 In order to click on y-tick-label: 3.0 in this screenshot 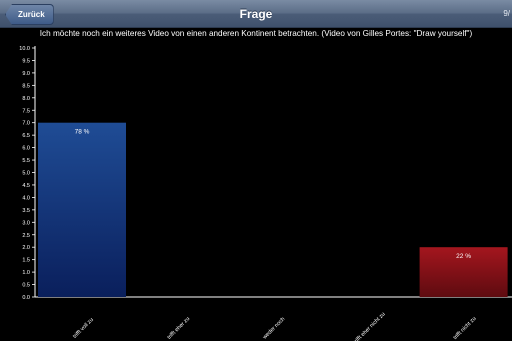, I will do `click(26, 223)`.